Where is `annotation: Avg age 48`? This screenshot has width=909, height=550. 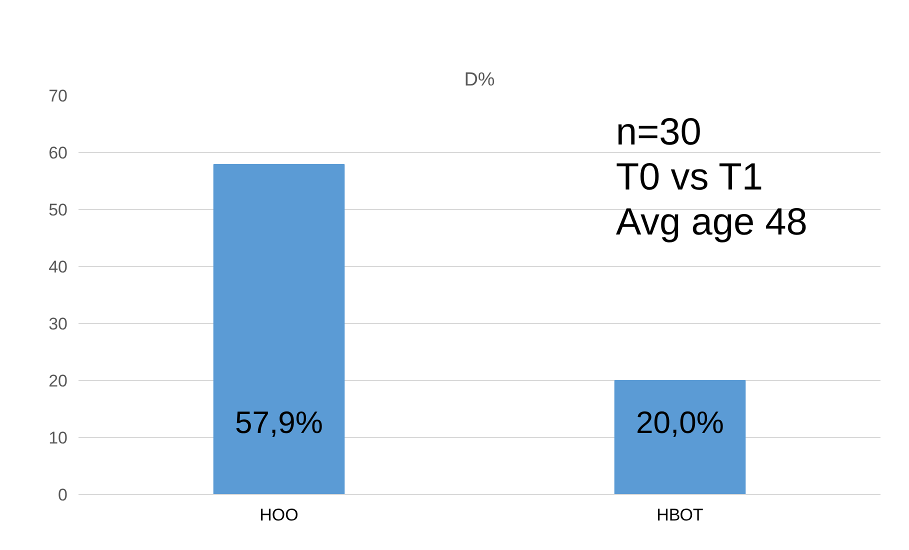 annotation: Avg age 48 is located at coordinates (712, 222).